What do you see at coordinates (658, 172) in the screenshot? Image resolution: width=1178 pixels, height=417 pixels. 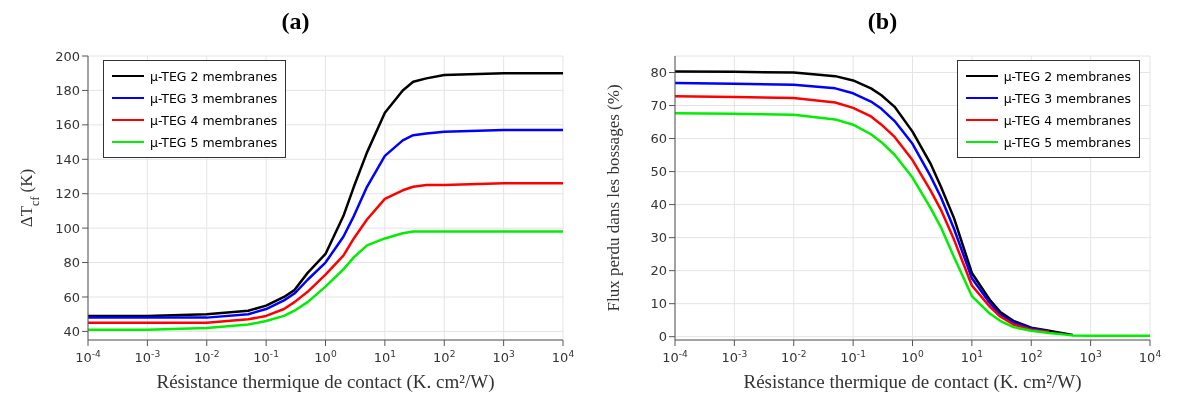 I see `y-tick-label: 50` at bounding box center [658, 172].